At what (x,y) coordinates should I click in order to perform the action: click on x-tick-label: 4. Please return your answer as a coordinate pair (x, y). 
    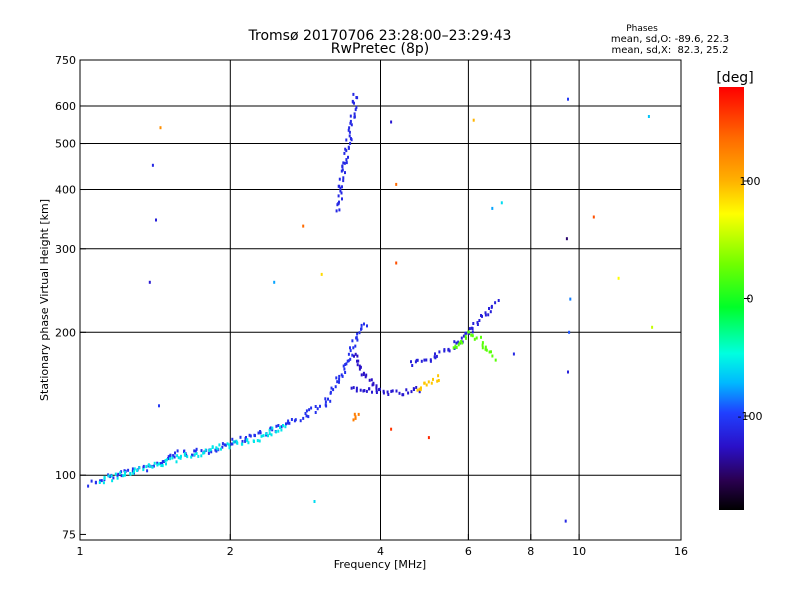
    Looking at the image, I should click on (380, 551).